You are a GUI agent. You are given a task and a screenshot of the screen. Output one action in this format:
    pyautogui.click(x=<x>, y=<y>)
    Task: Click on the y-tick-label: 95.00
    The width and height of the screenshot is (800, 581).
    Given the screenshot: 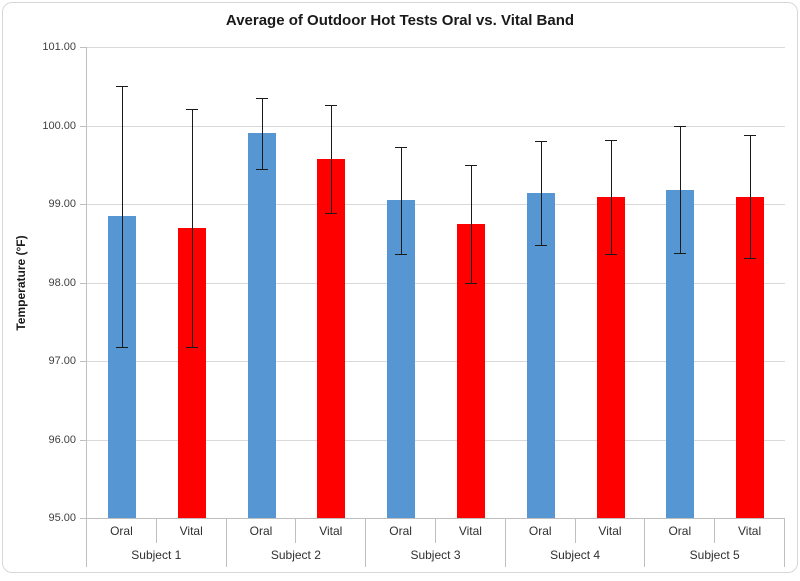 What is the action you would take?
    pyautogui.click(x=62, y=518)
    